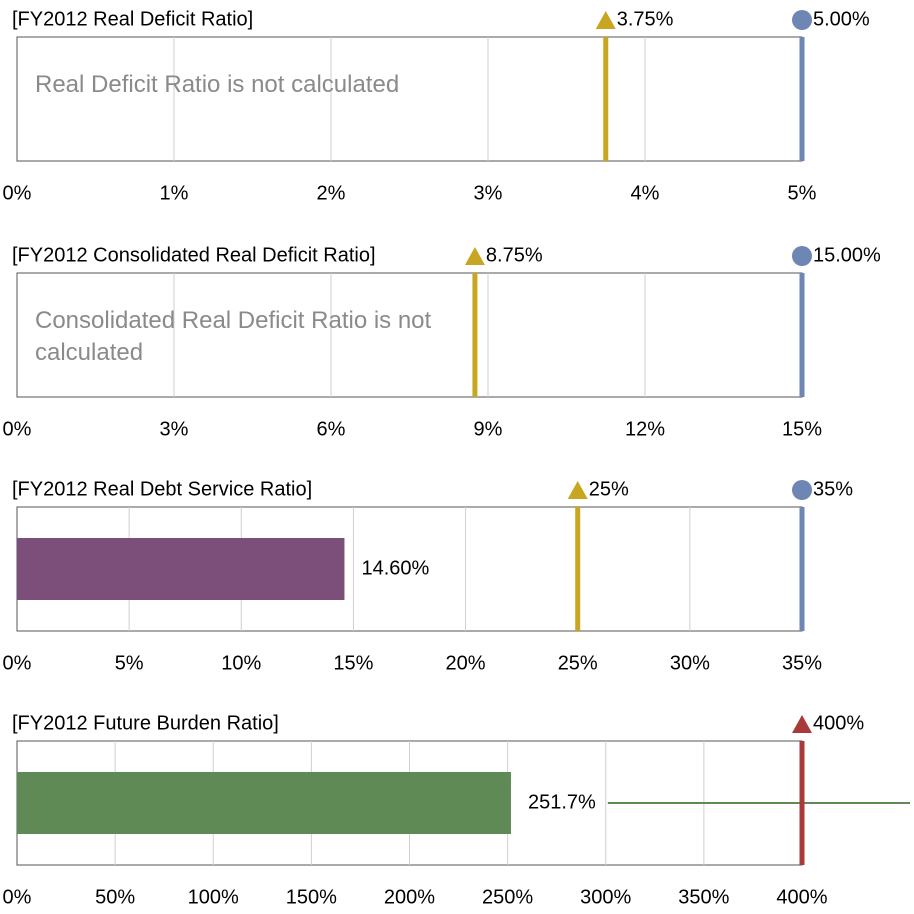 This screenshot has height=914, width=914. What do you see at coordinates (838, 723) in the screenshot?
I see `threshold-label: 400%` at bounding box center [838, 723].